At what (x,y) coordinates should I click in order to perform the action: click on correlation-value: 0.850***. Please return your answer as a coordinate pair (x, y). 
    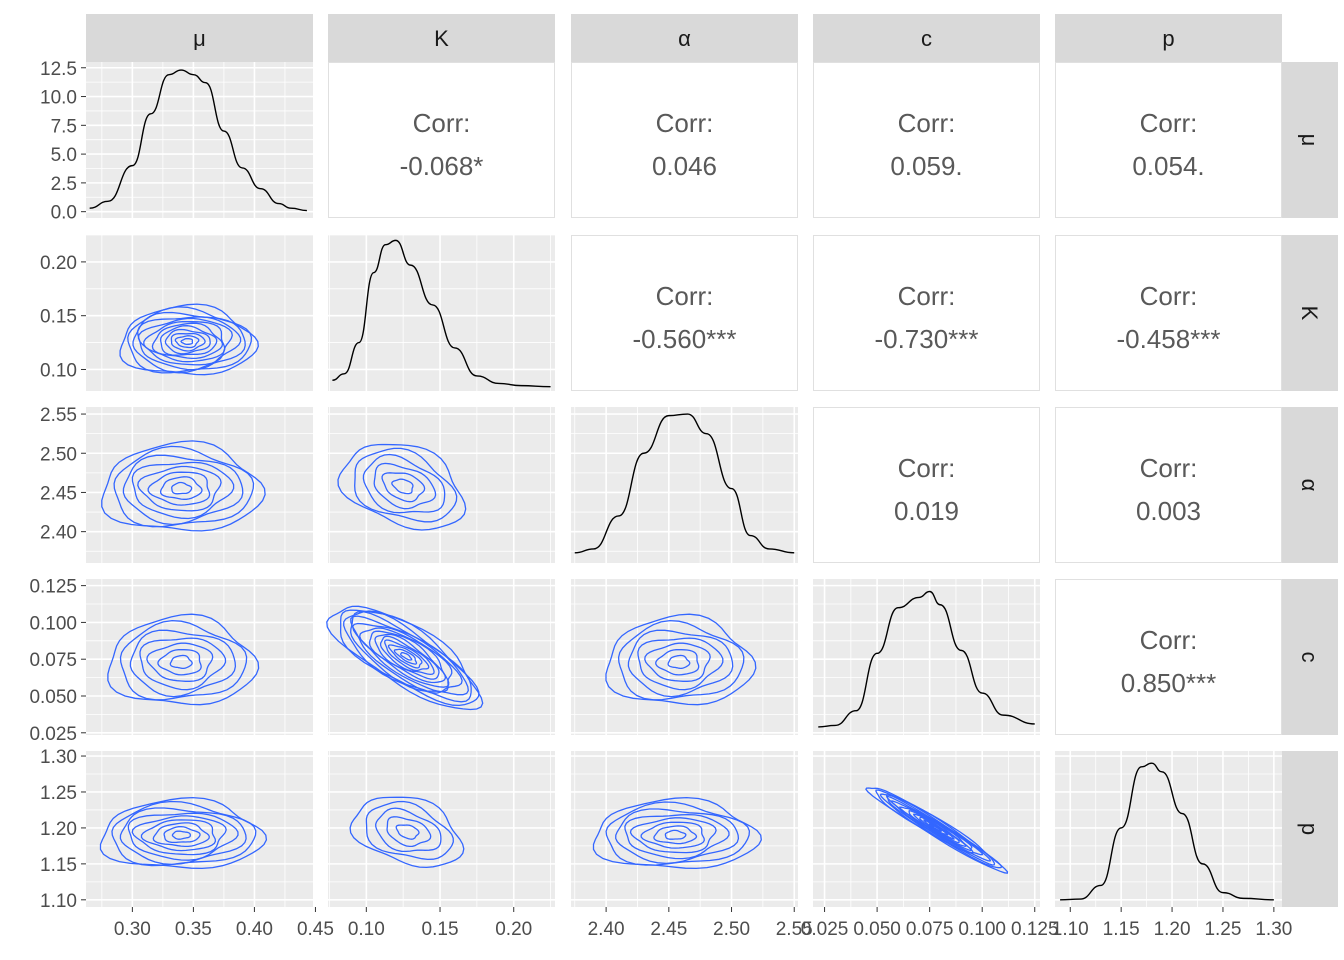
    Looking at the image, I should click on (1168, 683).